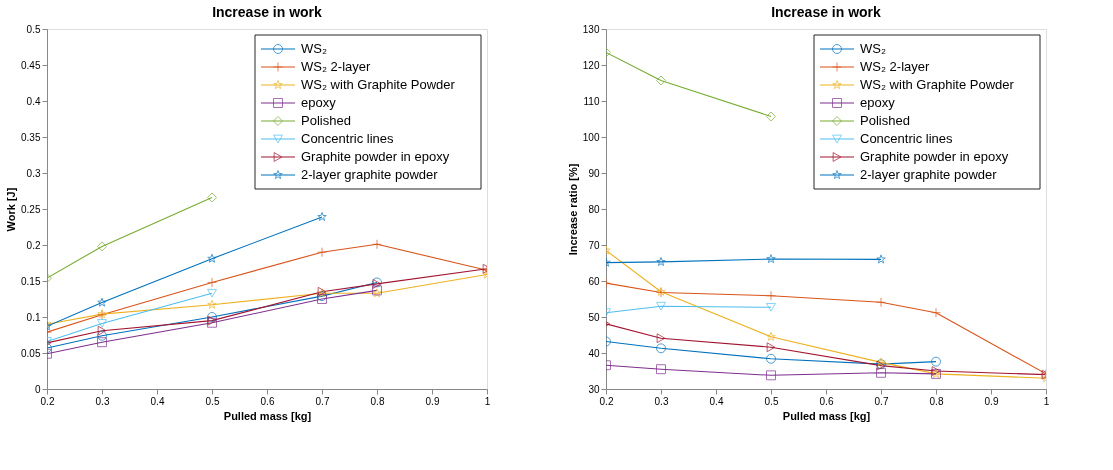 The height and width of the screenshot is (470, 1113). Describe the element at coordinates (594, 209) in the screenshot. I see `y-tick-label: 80` at that location.